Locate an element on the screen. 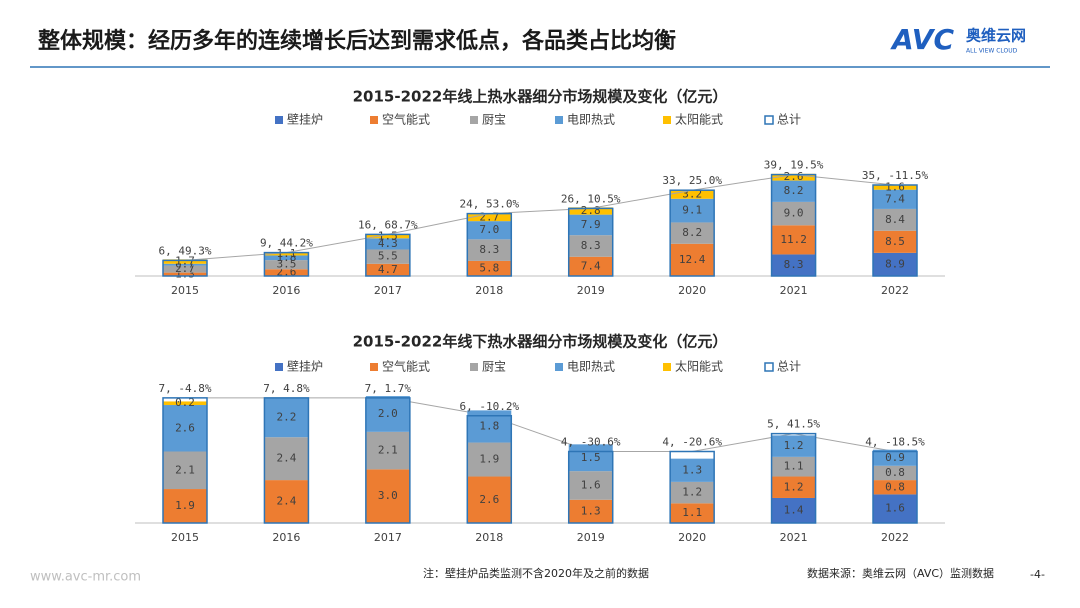  segment-label: 2.0 is located at coordinates (388, 413).